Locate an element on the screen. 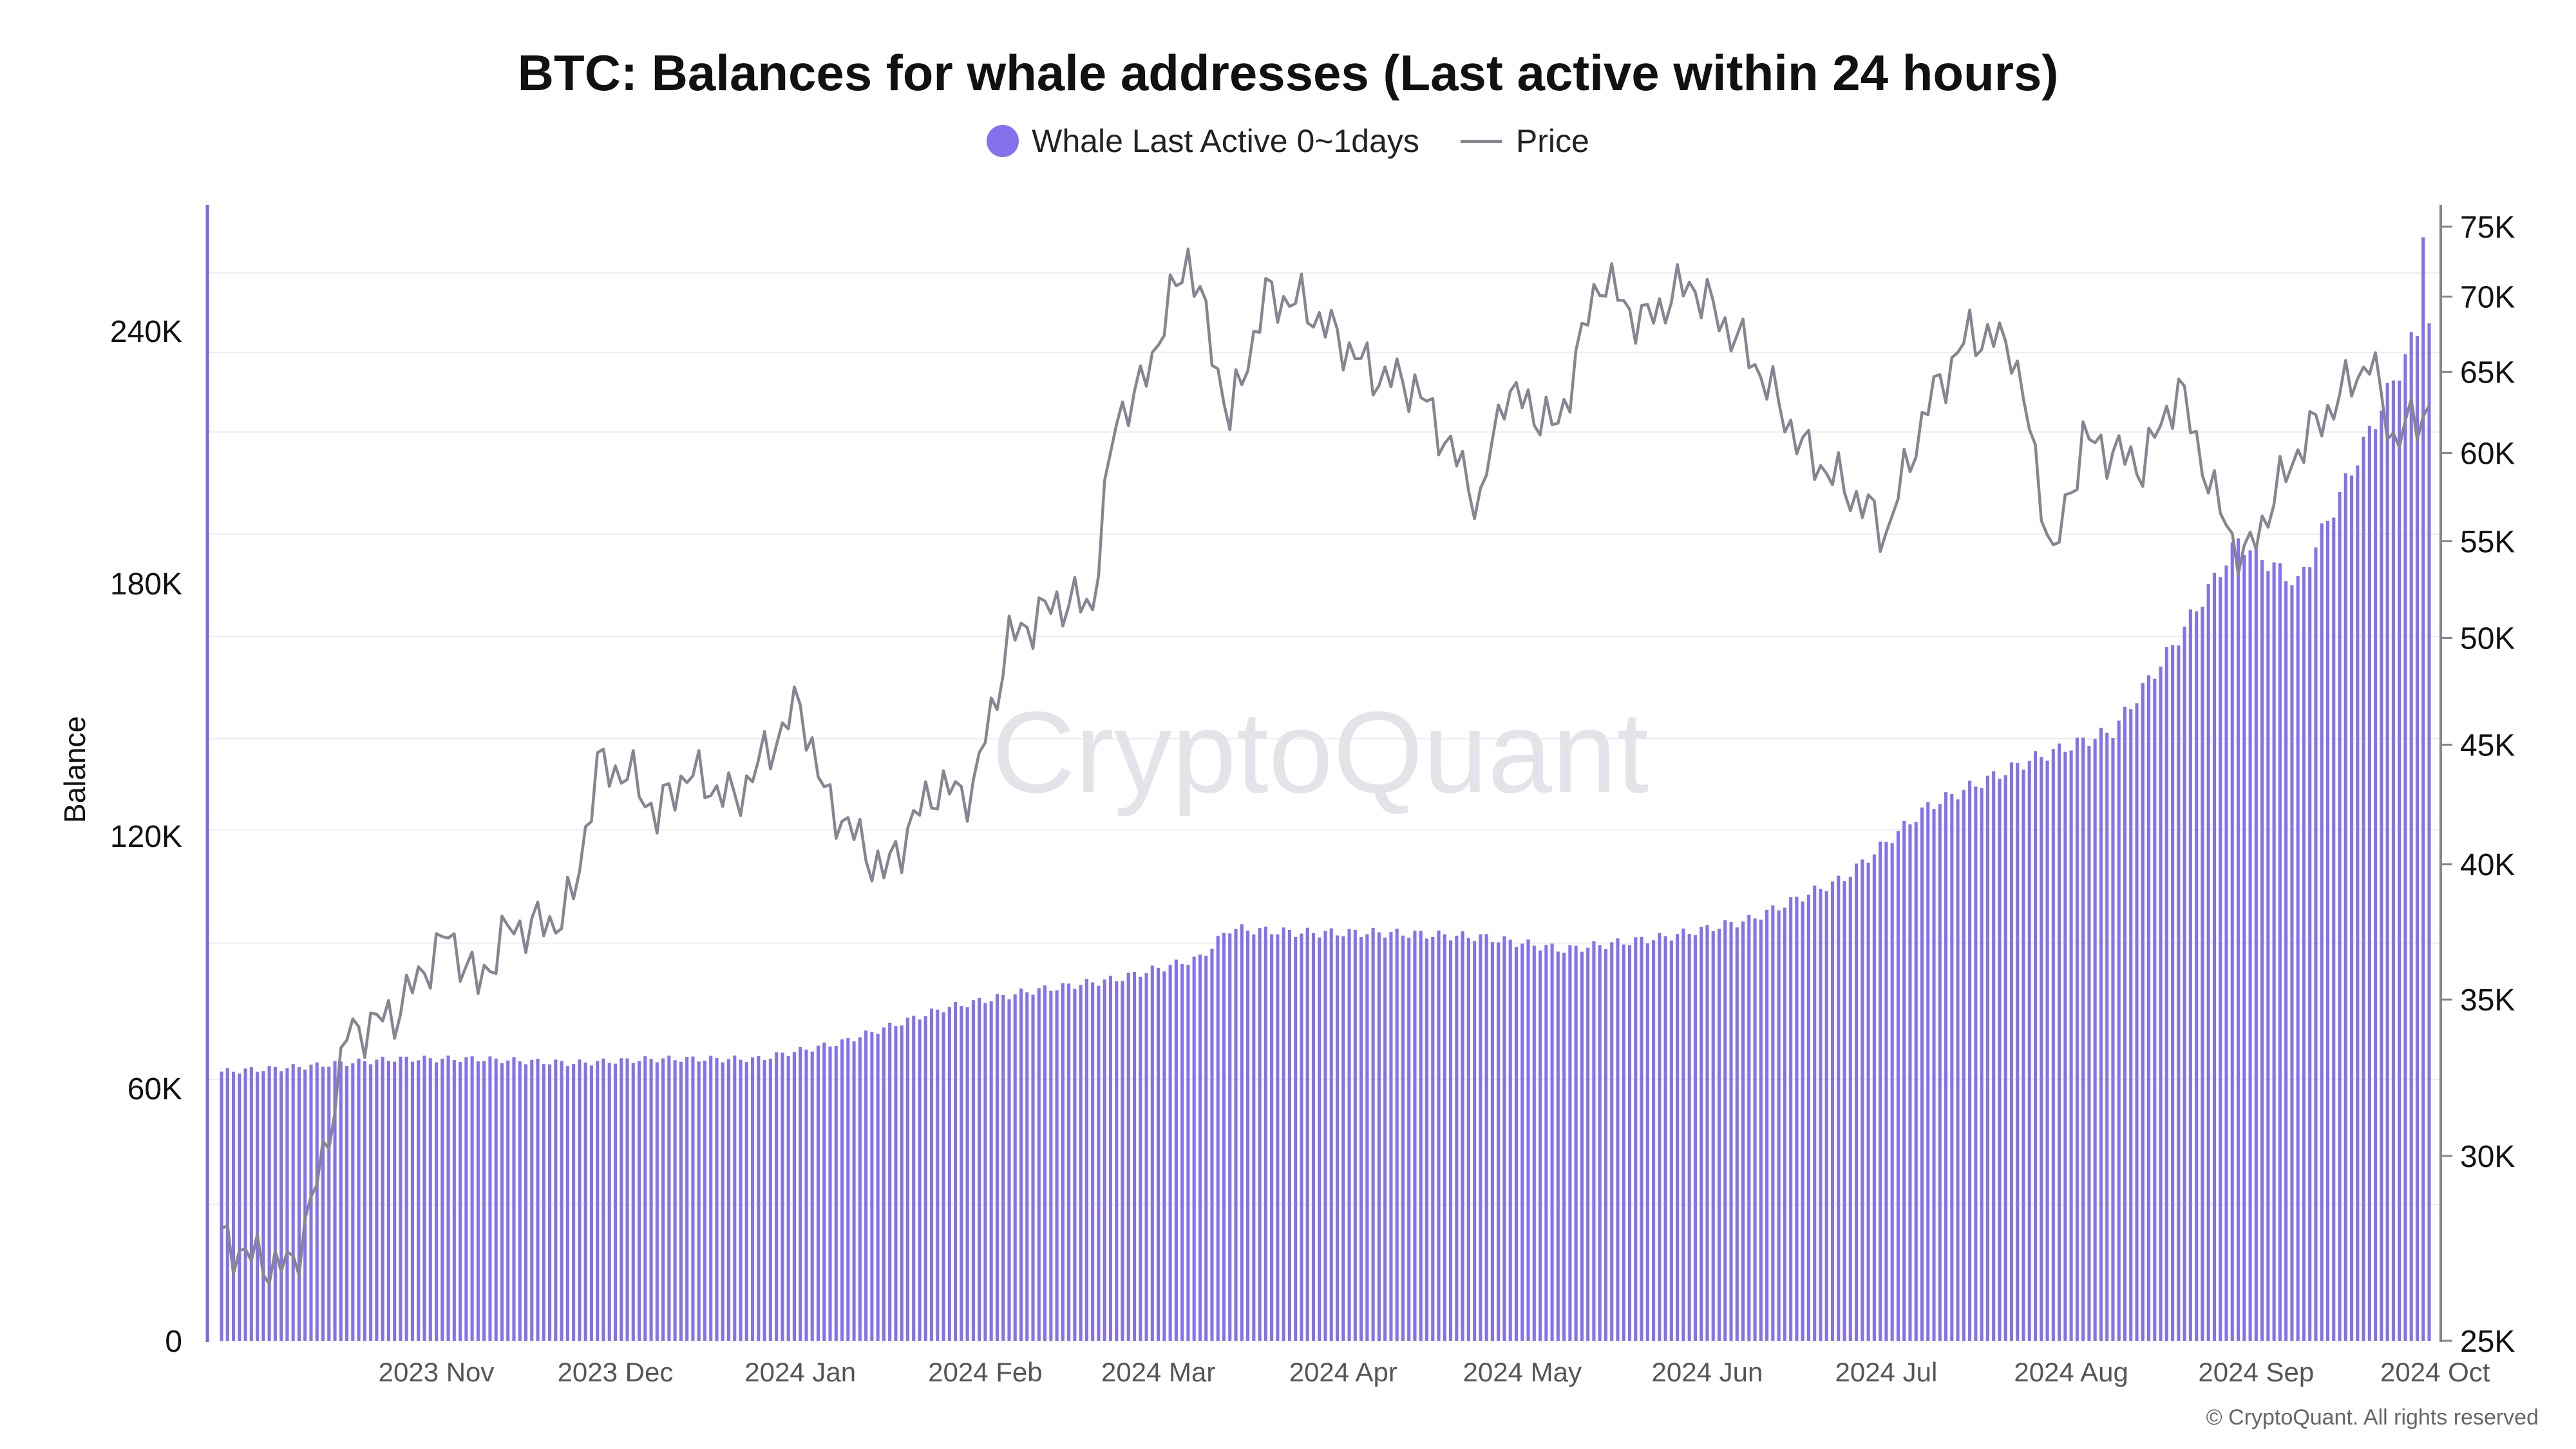 The width and height of the screenshot is (2576, 1449). legend-price-marker is located at coordinates (1481, 141).